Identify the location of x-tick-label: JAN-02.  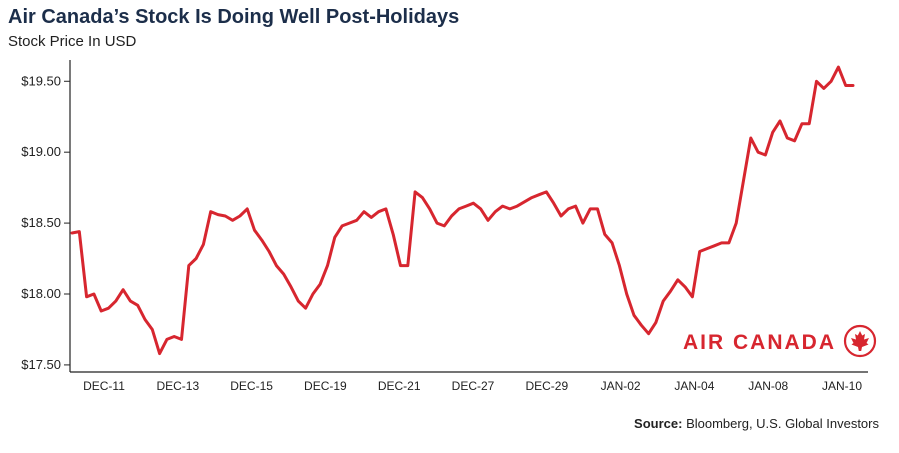
(621, 386).